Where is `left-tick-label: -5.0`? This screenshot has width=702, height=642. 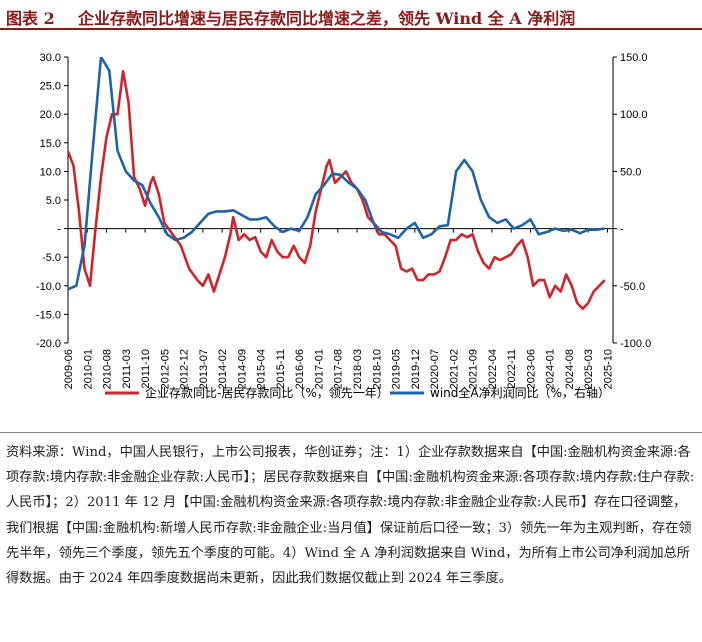 left-tick-label: -5.0 is located at coordinates (51, 258).